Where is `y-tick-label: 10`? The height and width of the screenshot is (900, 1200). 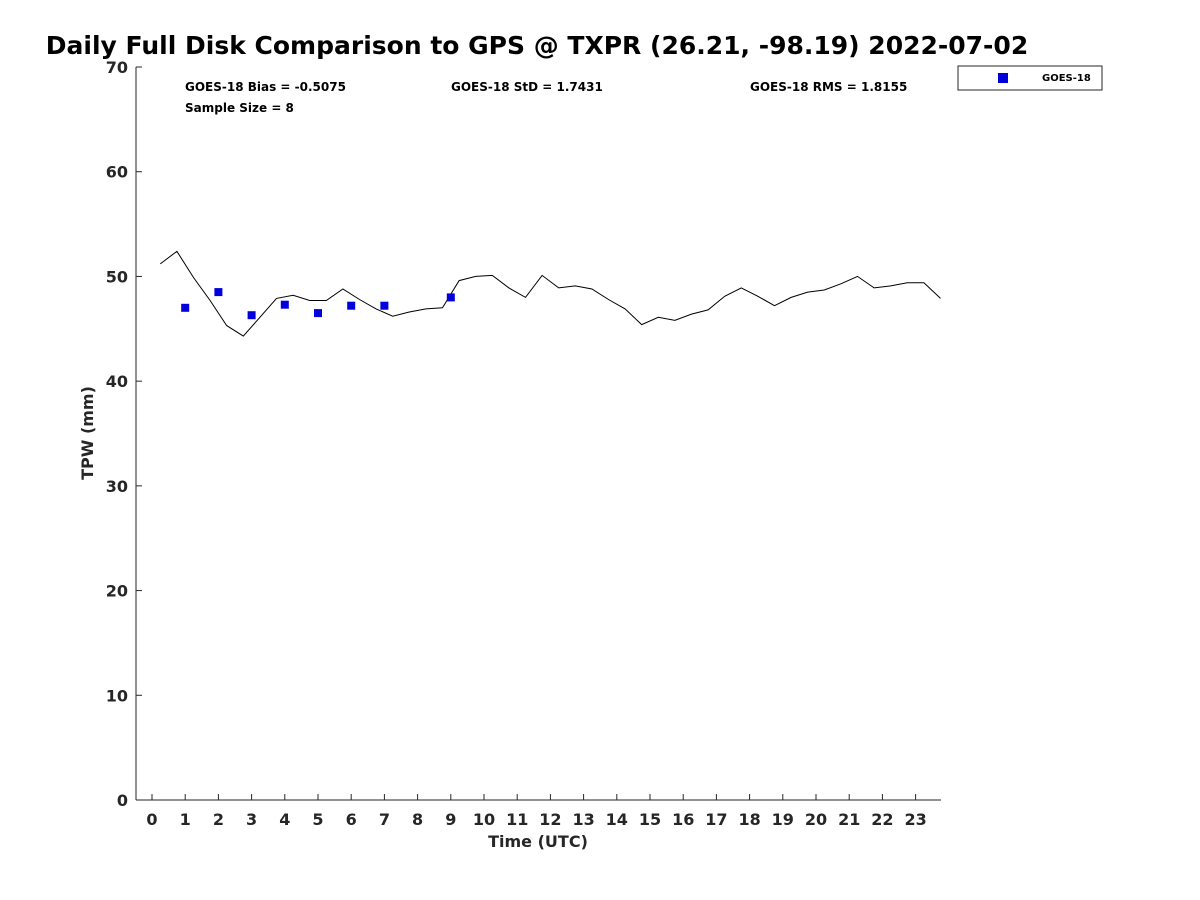
y-tick-label: 10 is located at coordinates (117, 695).